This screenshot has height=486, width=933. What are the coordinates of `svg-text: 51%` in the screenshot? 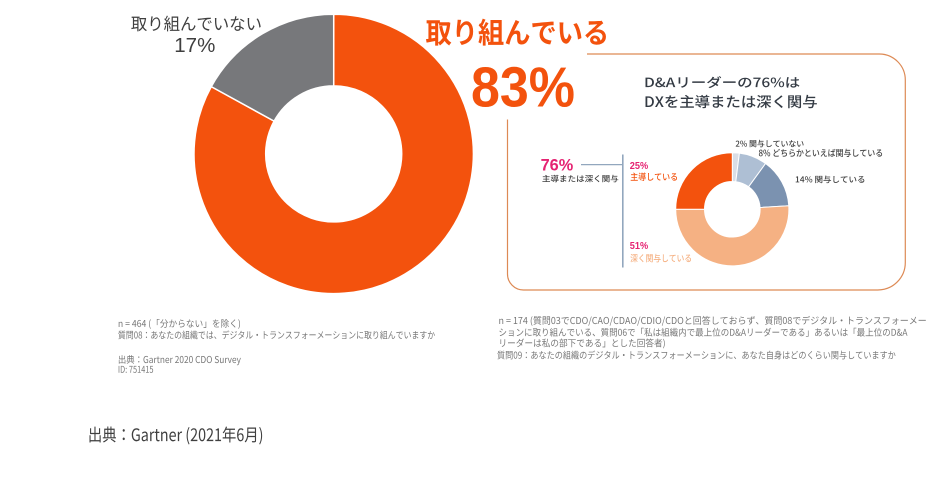 It's located at (639, 246).